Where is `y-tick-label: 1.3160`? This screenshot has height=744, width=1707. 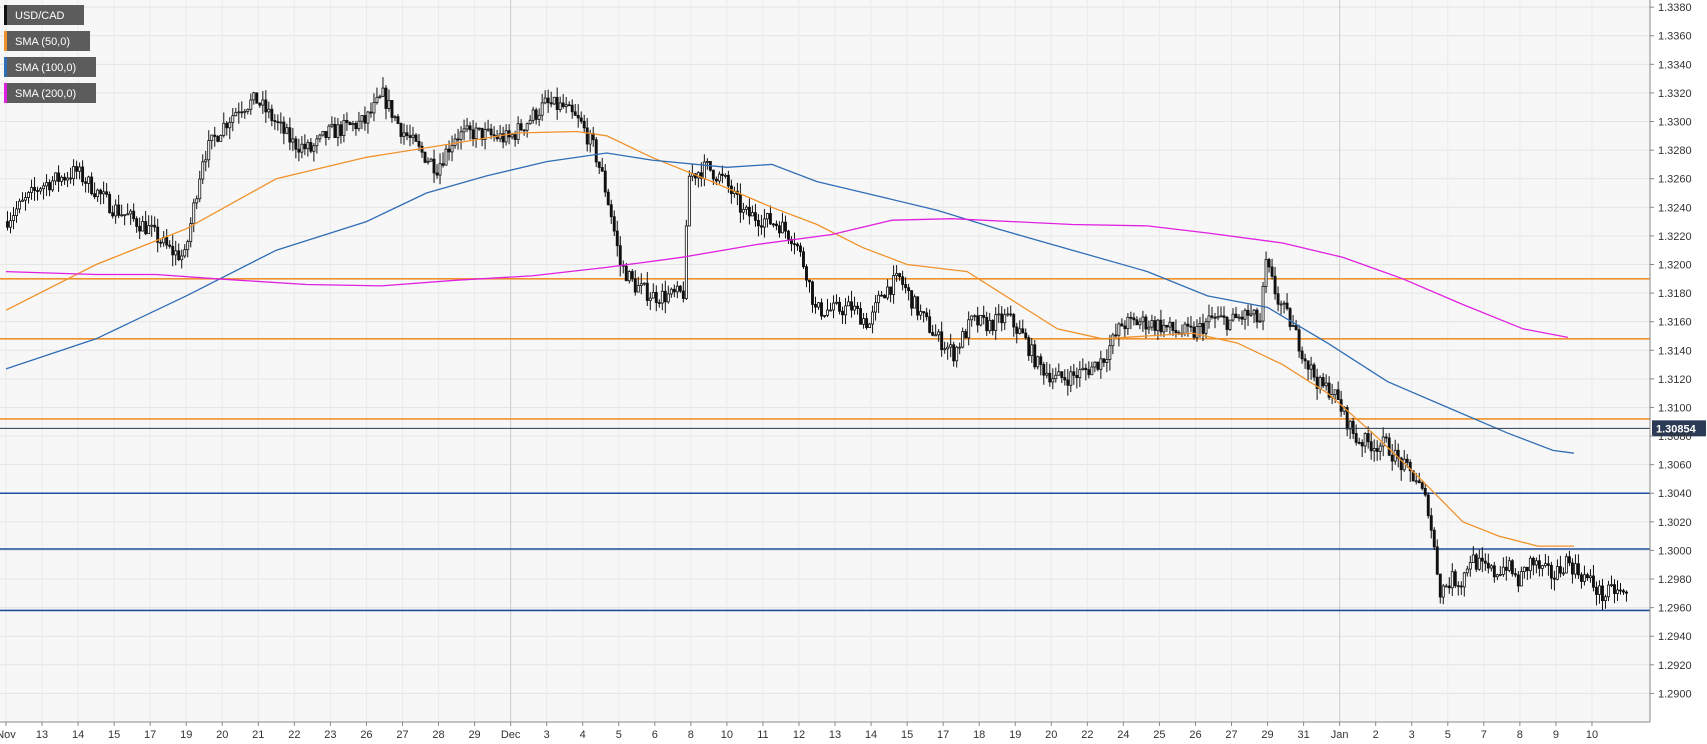
y-tick-label: 1.3160 is located at coordinates (1675, 323).